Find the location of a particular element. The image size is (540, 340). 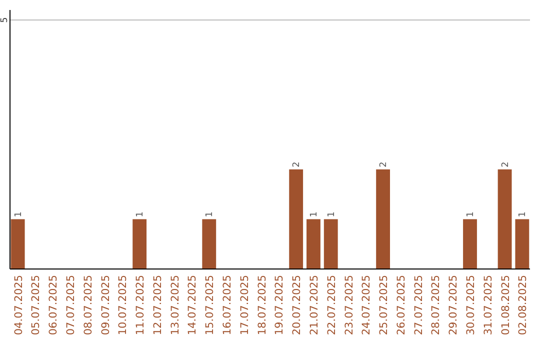

x-tick-label: 24.07.2025 is located at coordinates (366, 305).